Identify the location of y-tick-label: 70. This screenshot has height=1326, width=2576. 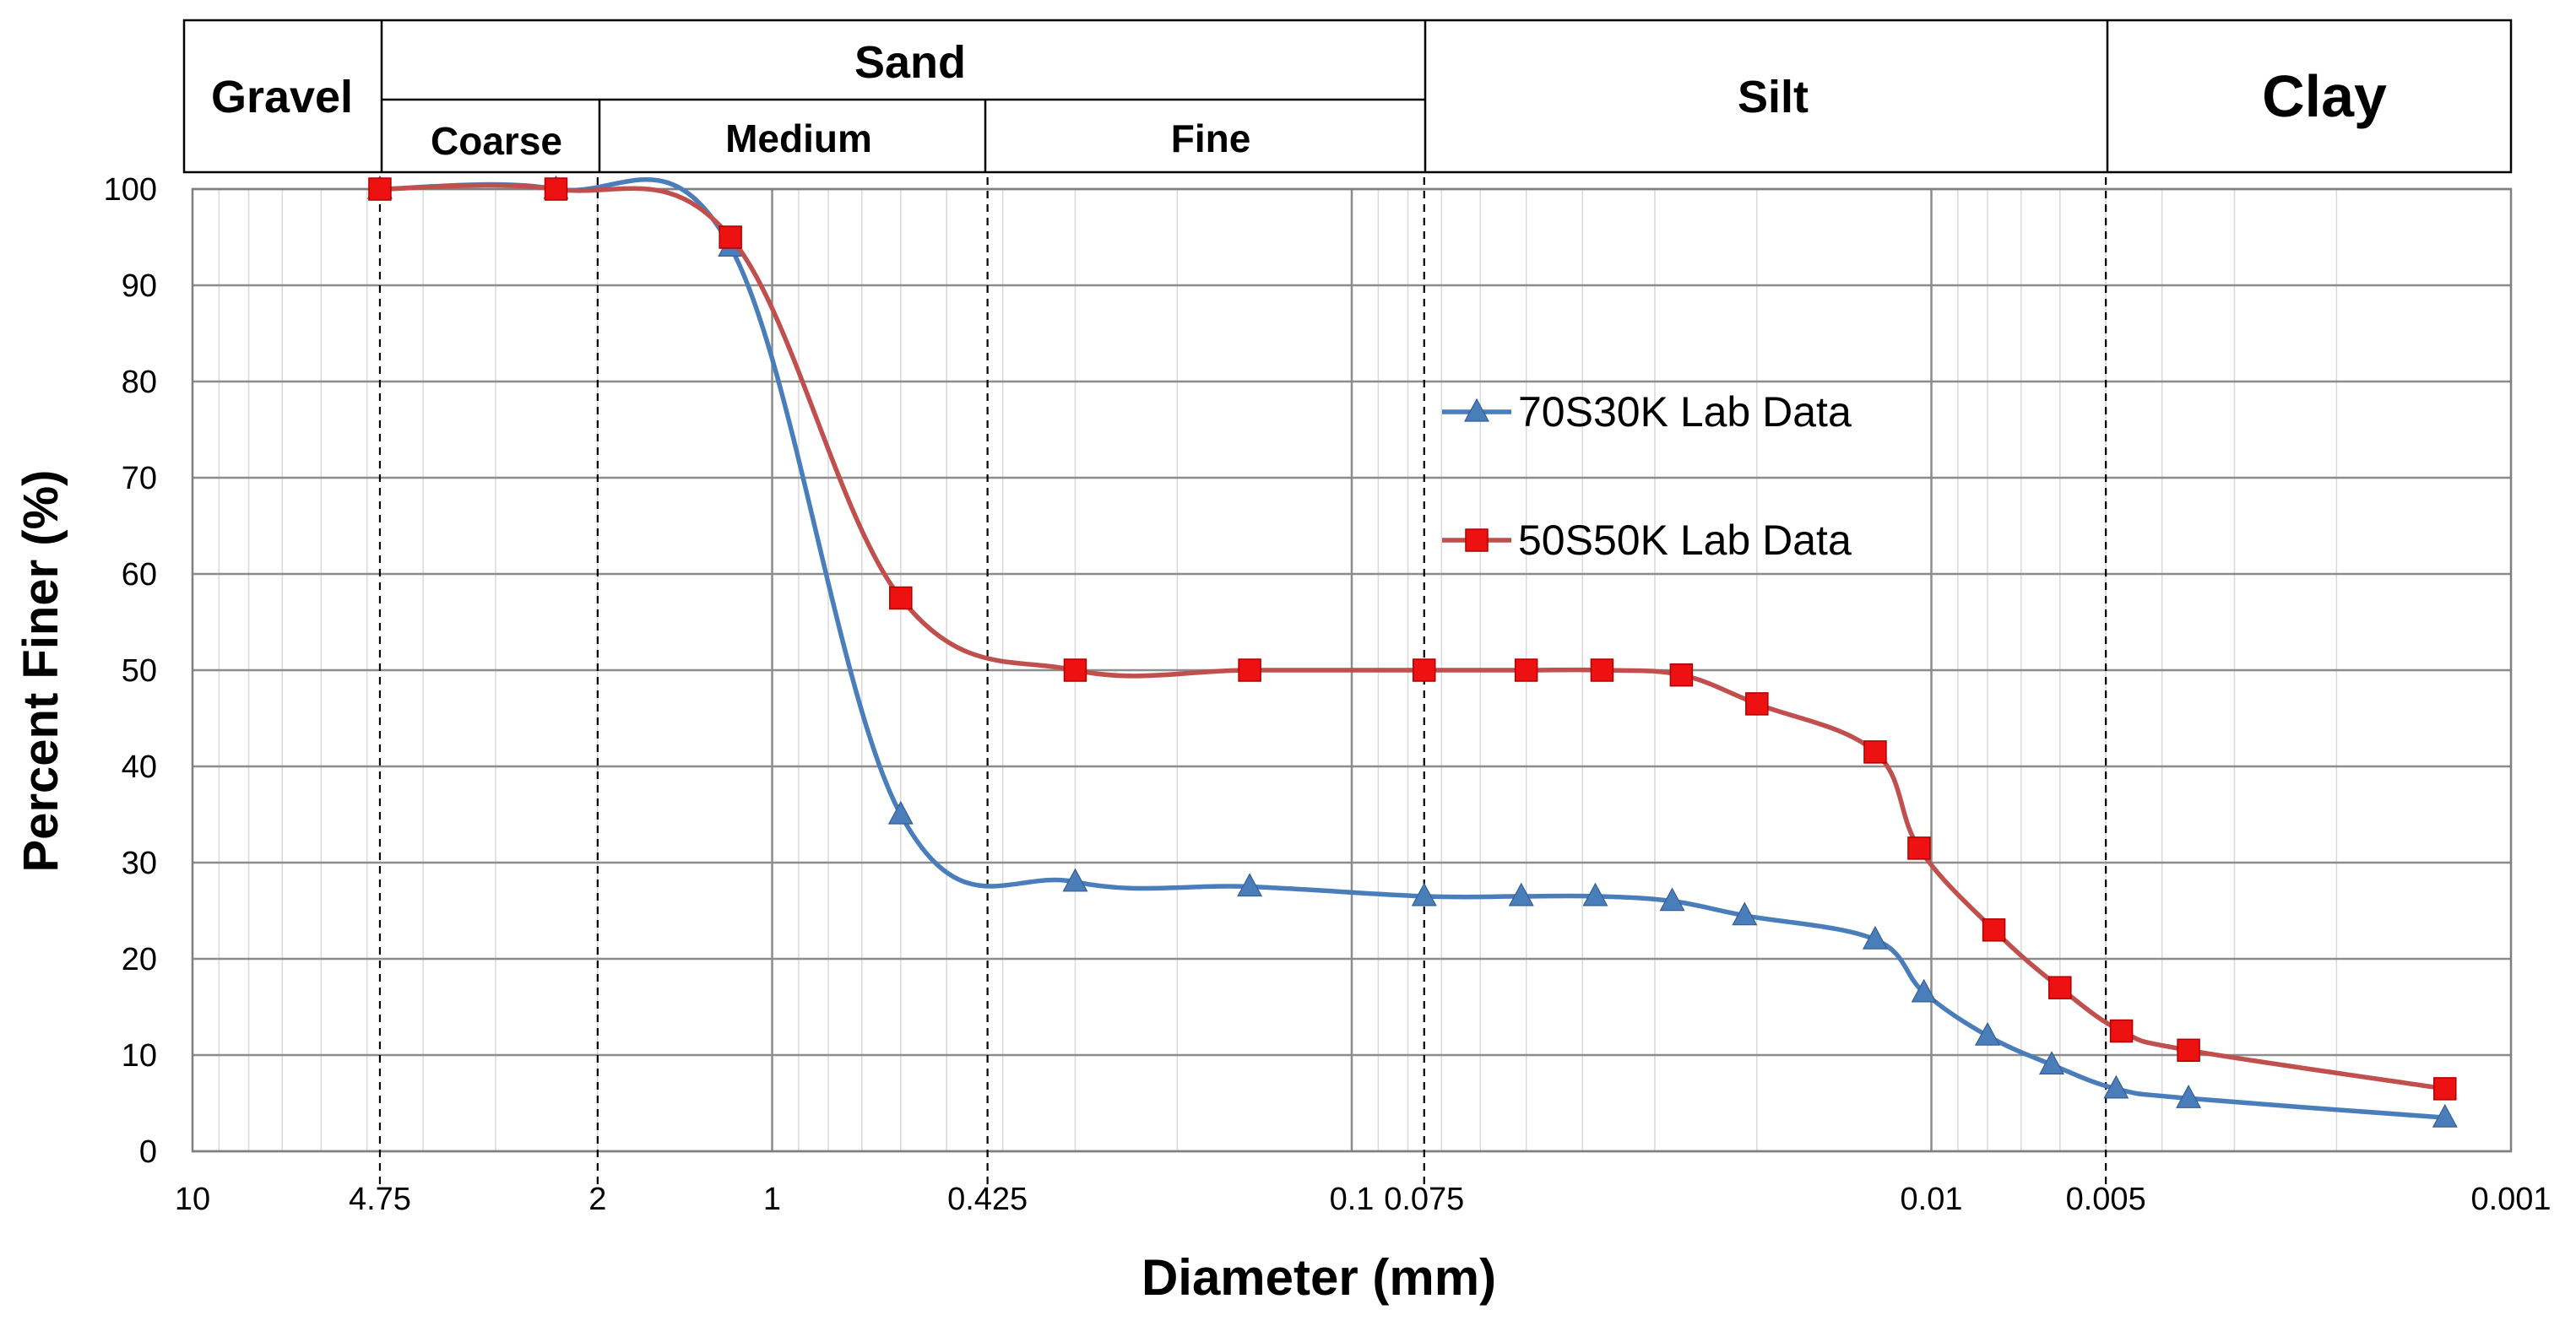
(140, 478).